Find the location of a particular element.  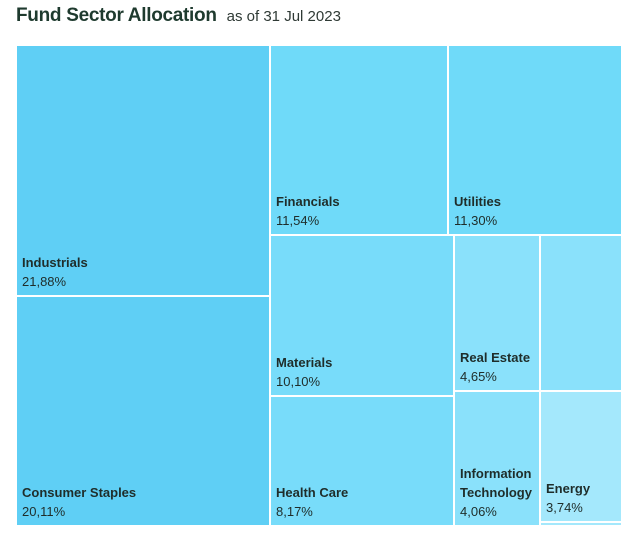

tile-label: Health Care 8,17% is located at coordinates (312, 502).